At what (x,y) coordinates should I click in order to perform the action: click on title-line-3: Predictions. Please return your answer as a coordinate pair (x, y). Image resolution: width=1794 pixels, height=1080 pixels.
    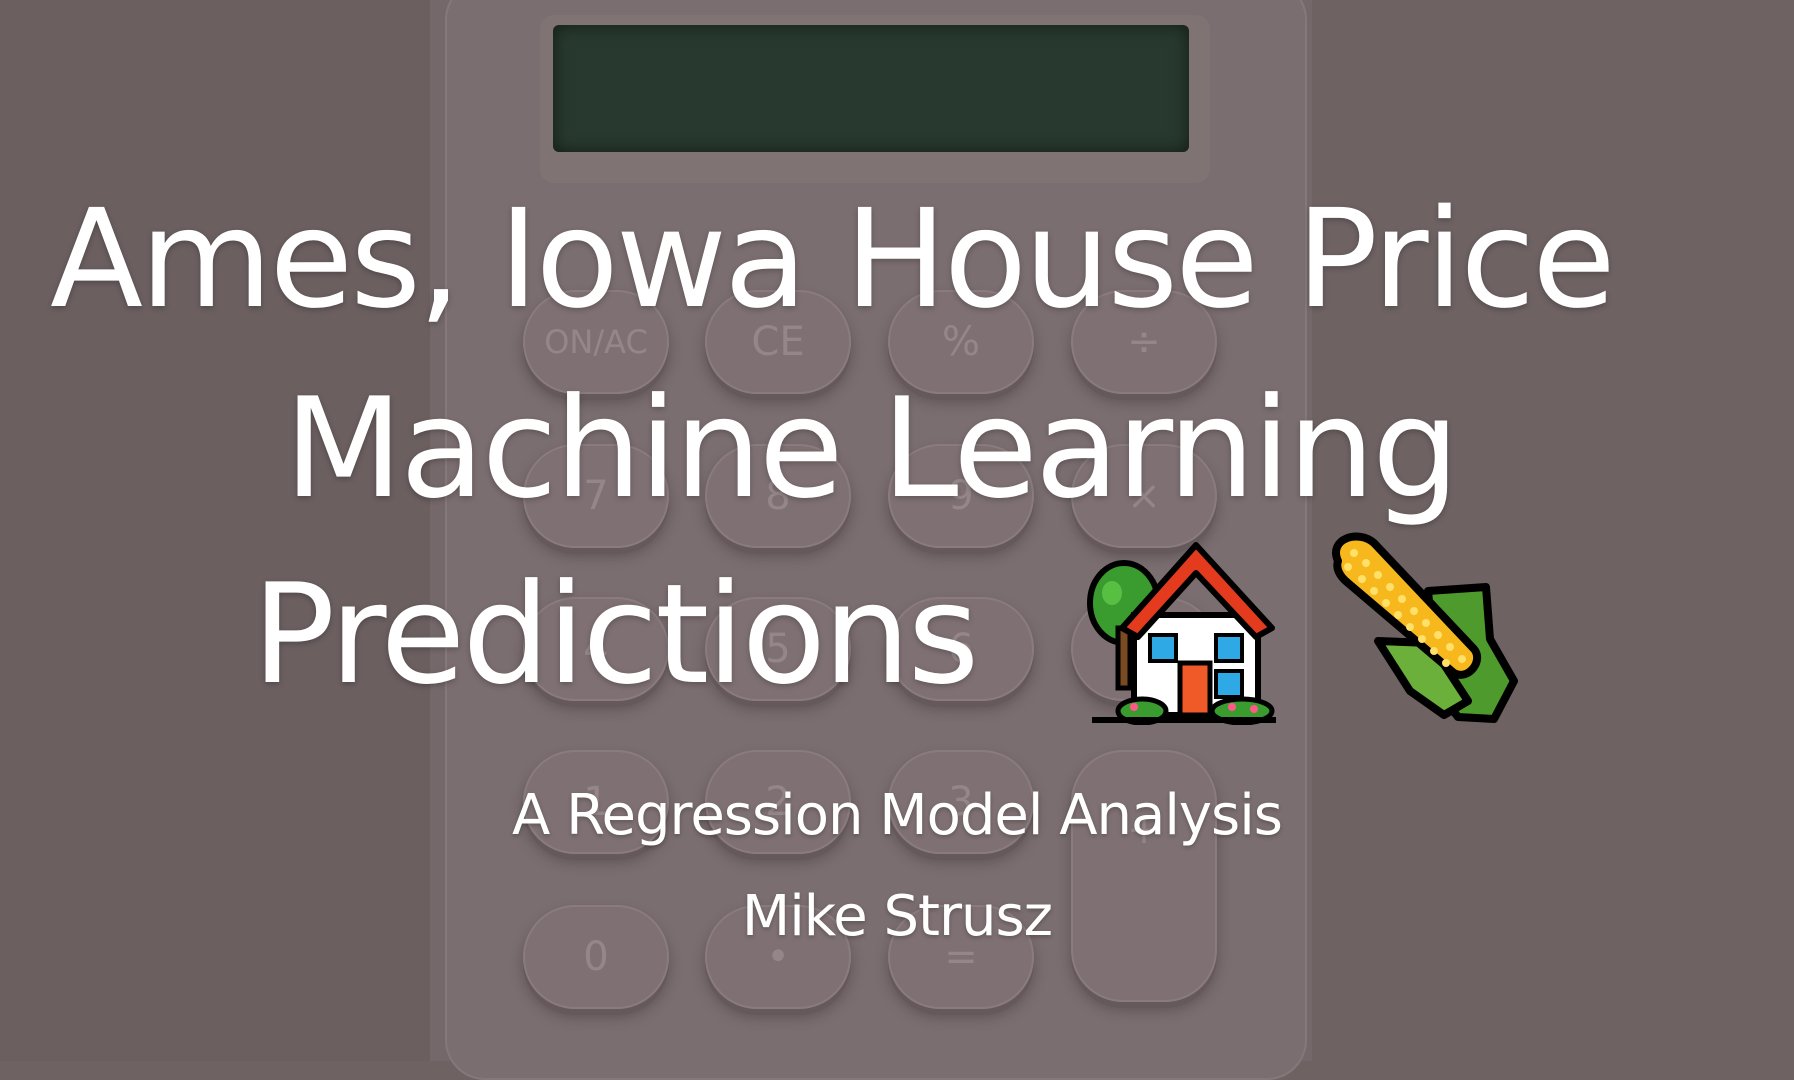
    Looking at the image, I should click on (615, 634).